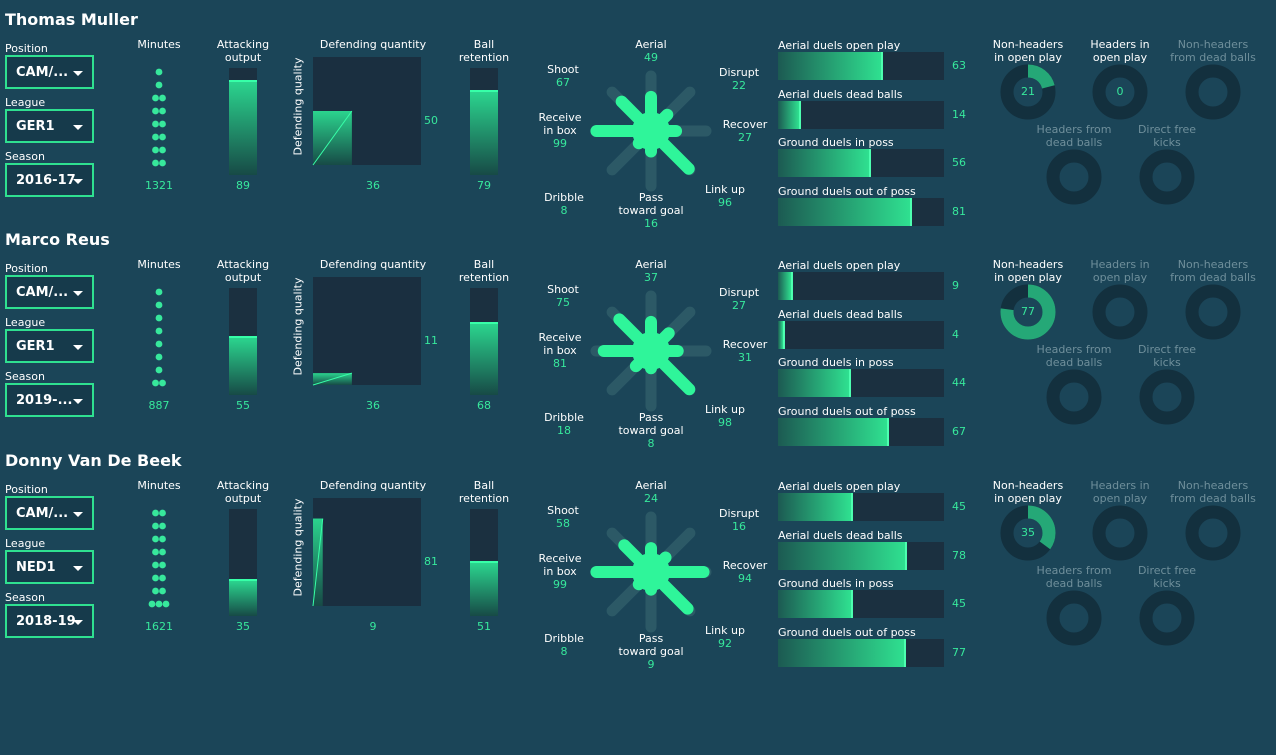 The image size is (1276, 755). Describe the element at coordinates (36, 567) in the screenshot. I see `league-value: NED1` at that location.